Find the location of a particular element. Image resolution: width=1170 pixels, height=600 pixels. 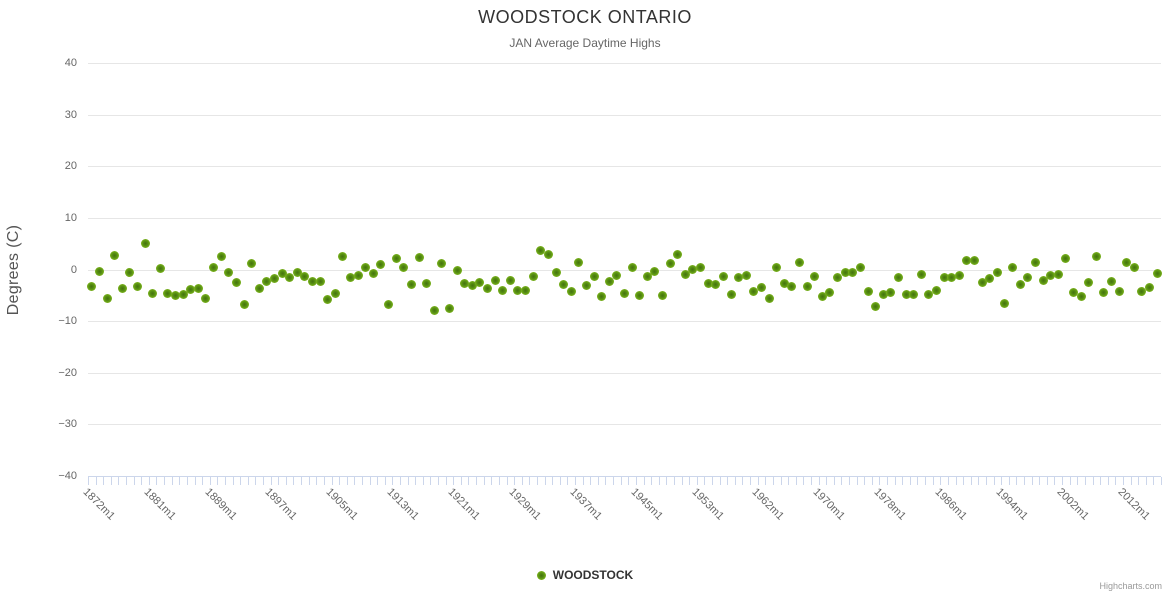

legend-item-woodstock: WOODSTOCK is located at coordinates (585, 575).